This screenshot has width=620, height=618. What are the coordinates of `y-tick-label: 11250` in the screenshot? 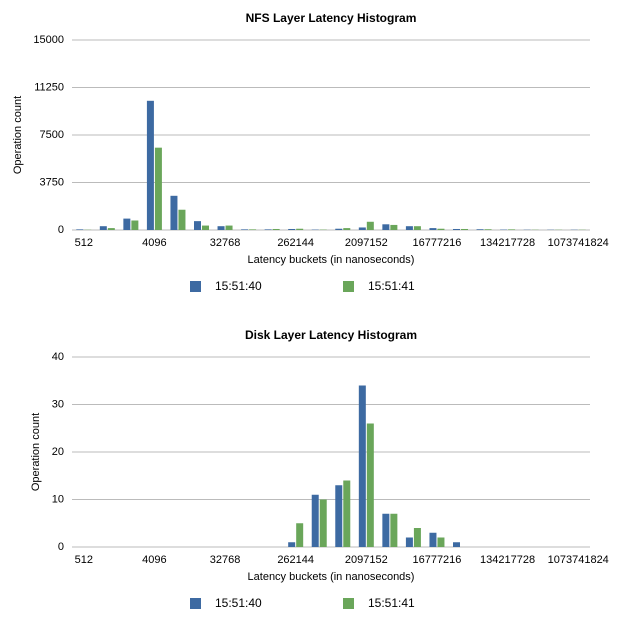 It's located at (49, 87).